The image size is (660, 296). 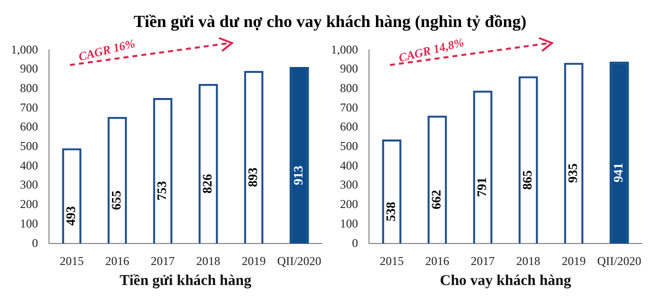 What do you see at coordinates (116, 200) in the screenshot?
I see `data-label: 655` at bounding box center [116, 200].